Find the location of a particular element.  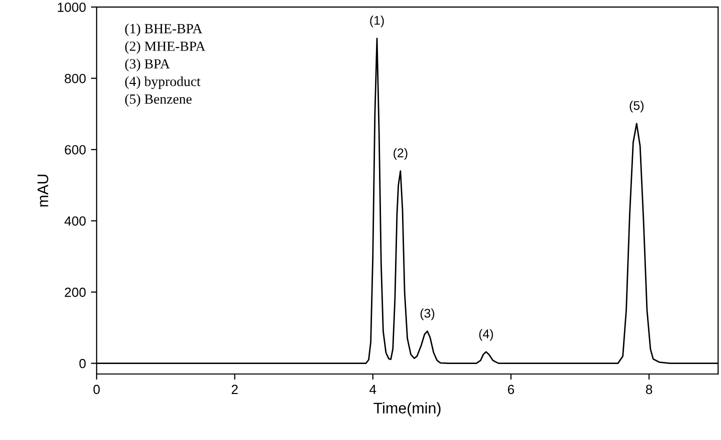

annotation: (4) byproduct is located at coordinates (162, 83).